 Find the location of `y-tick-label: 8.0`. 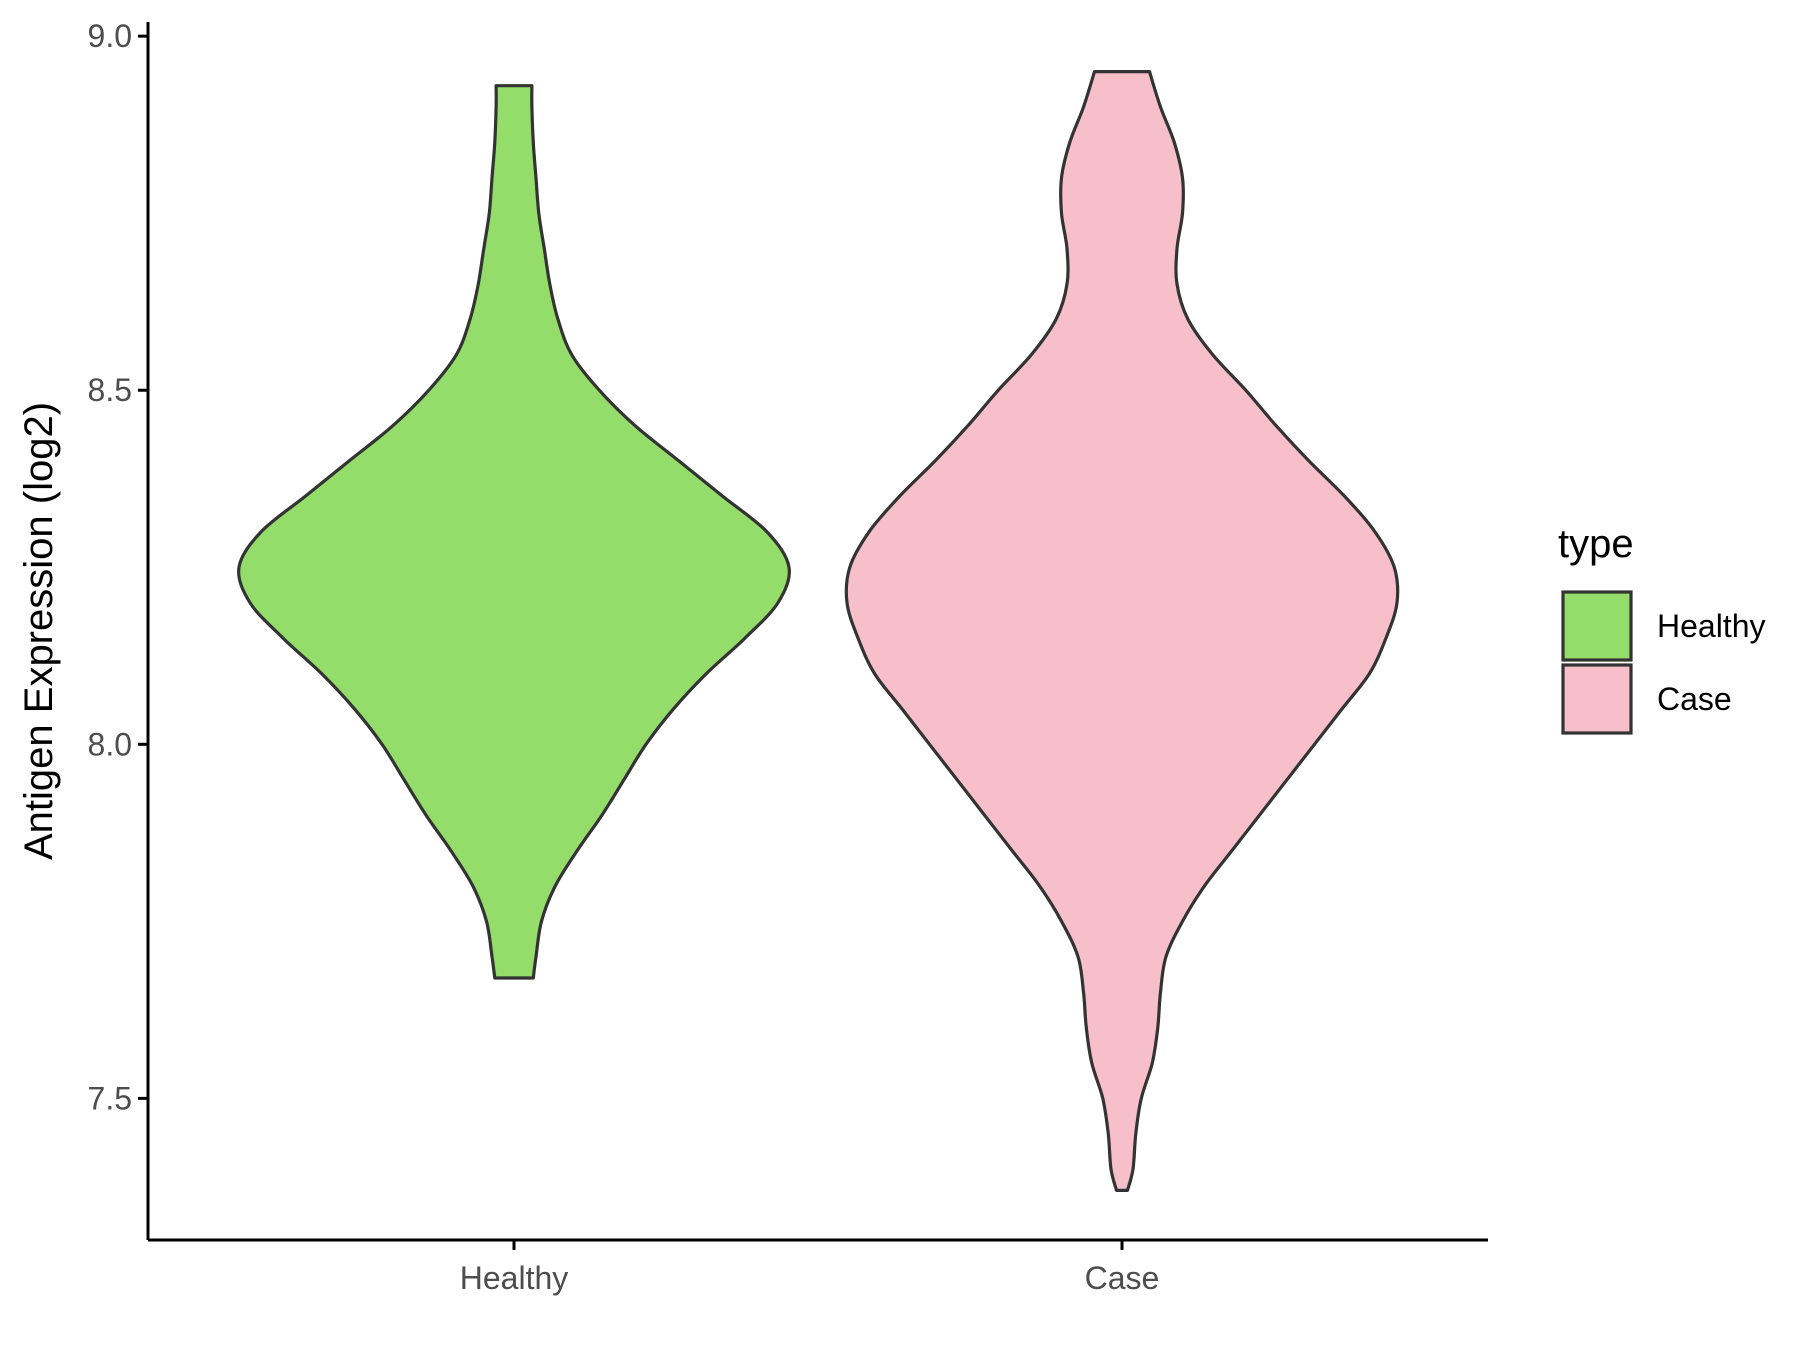

y-tick-label: 8.0 is located at coordinates (110, 744).